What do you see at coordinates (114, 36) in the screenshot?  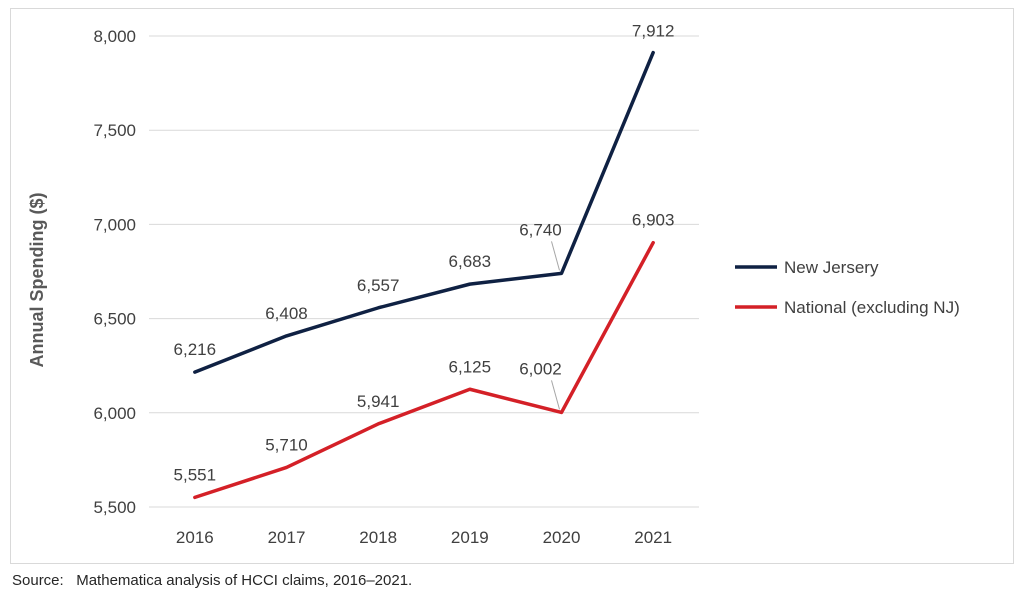 I see `y-tick-label: 8,000` at bounding box center [114, 36].